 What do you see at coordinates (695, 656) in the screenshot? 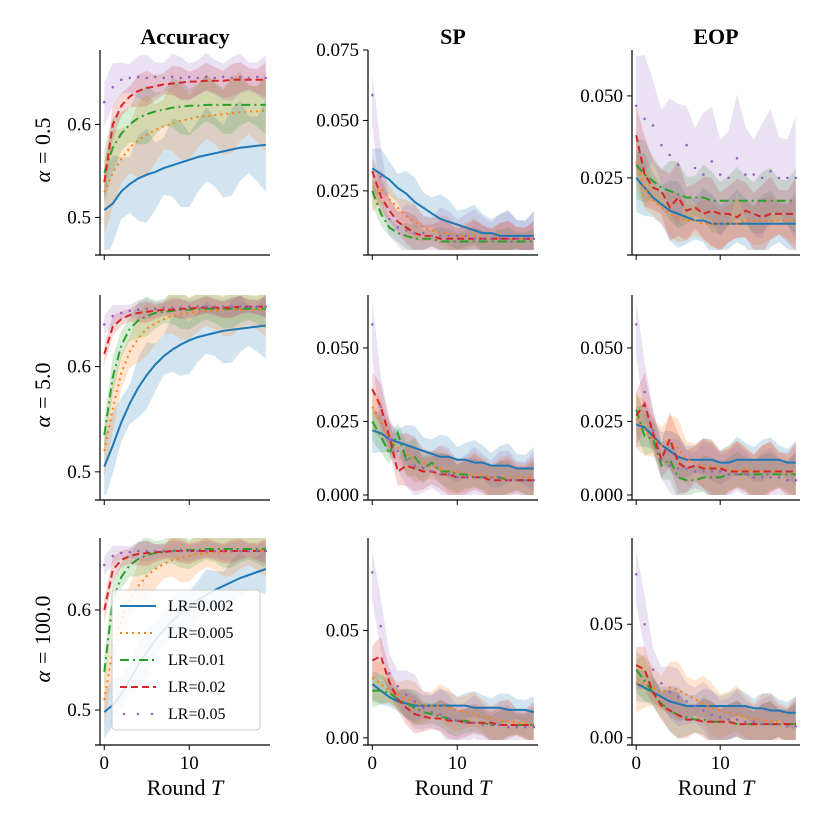
I see `panel-eop-α=100.0: 0.00 0.05 0 10` at bounding box center [695, 656].